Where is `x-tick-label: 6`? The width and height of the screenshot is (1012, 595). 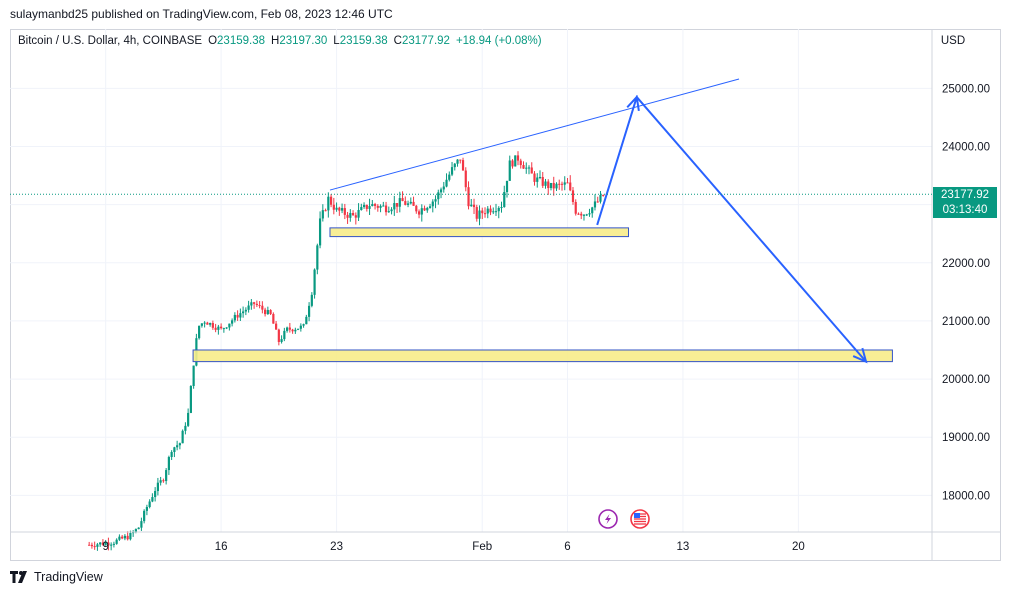 x-tick-label: 6 is located at coordinates (567, 547).